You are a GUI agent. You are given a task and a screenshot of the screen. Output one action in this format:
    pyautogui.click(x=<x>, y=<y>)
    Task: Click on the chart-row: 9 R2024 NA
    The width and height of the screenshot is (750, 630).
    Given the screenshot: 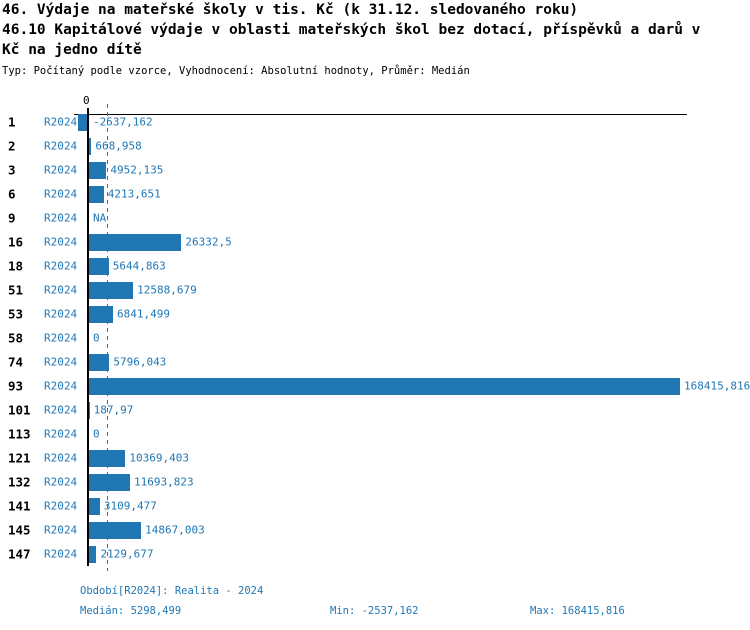 What is the action you would take?
    pyautogui.click(x=375, y=218)
    